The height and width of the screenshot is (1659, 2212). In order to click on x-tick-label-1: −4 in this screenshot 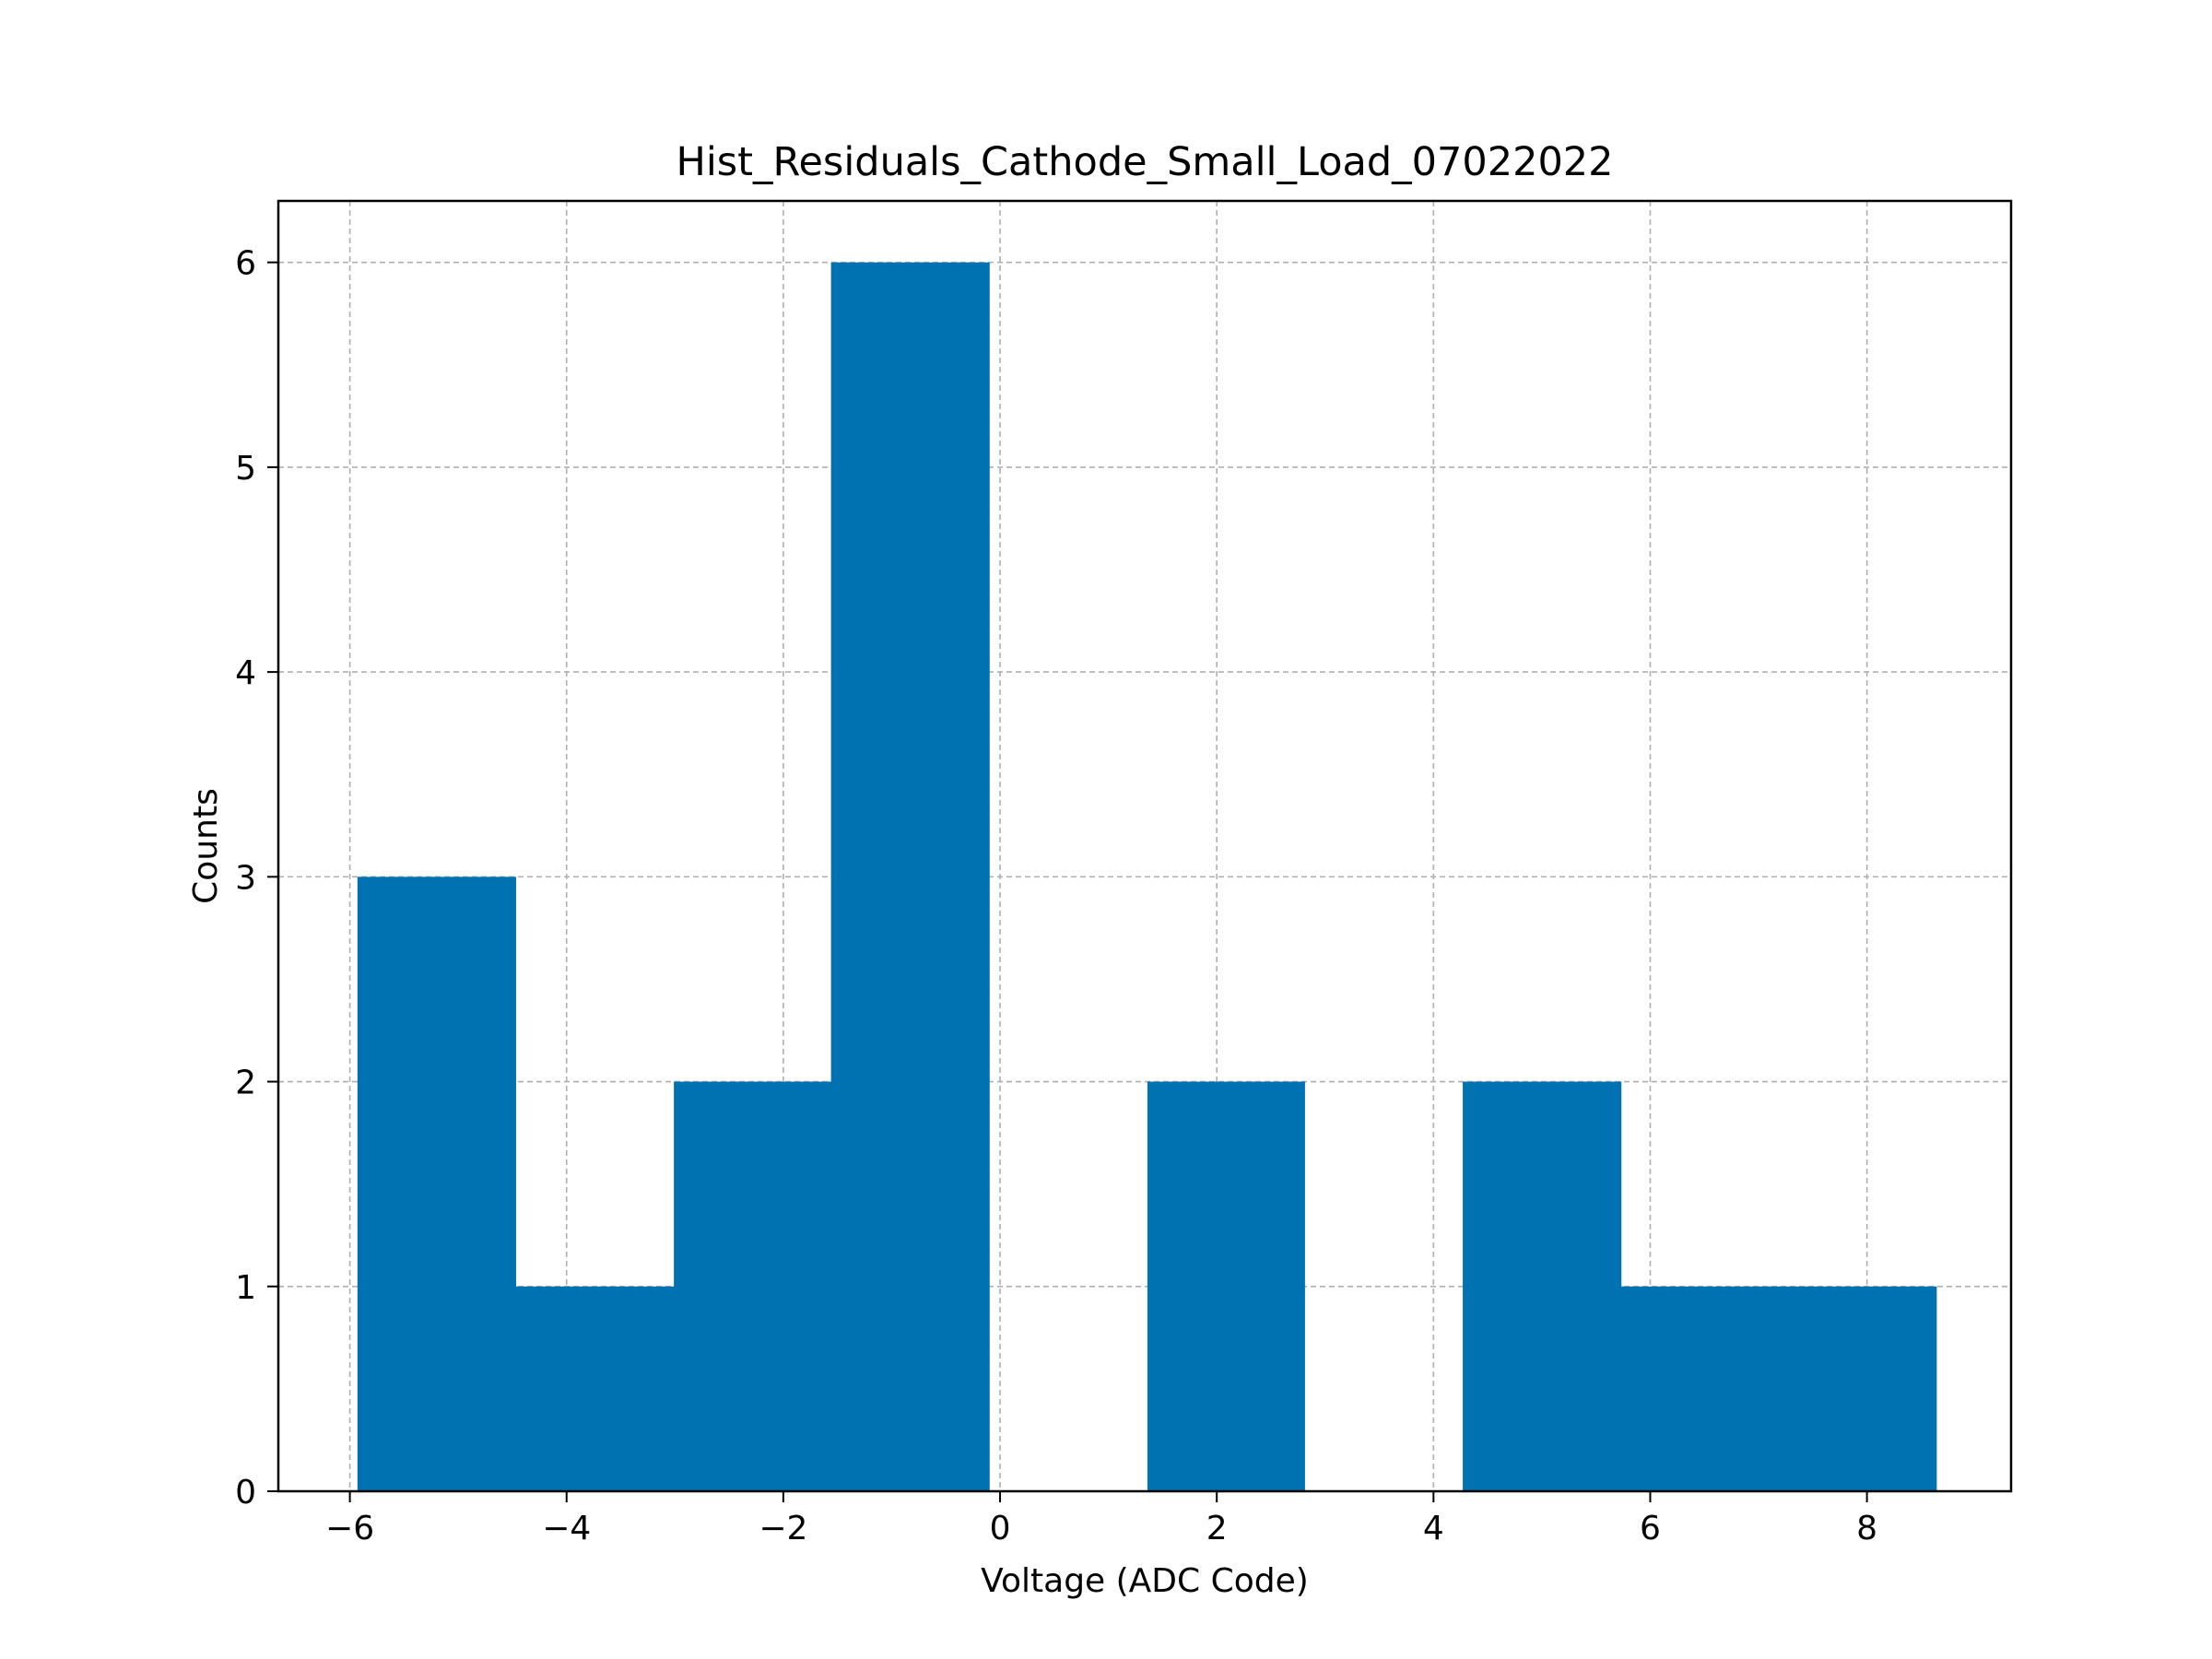, I will do `click(566, 1528)`.